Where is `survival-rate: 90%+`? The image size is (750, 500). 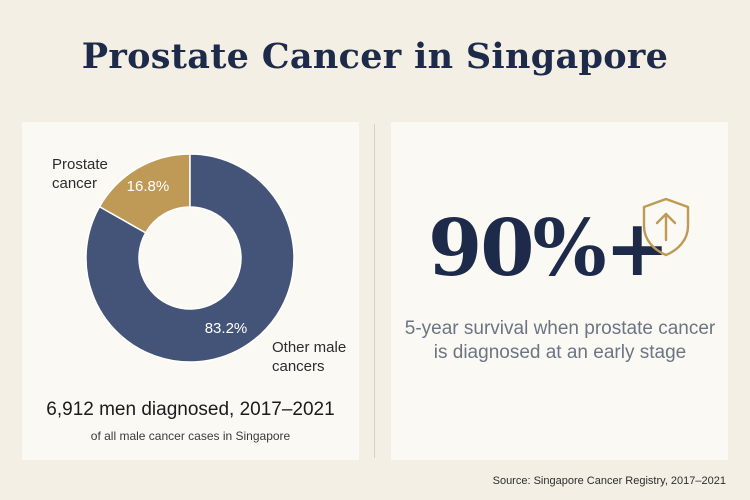
survival-rate: 90%+ is located at coordinates (549, 248).